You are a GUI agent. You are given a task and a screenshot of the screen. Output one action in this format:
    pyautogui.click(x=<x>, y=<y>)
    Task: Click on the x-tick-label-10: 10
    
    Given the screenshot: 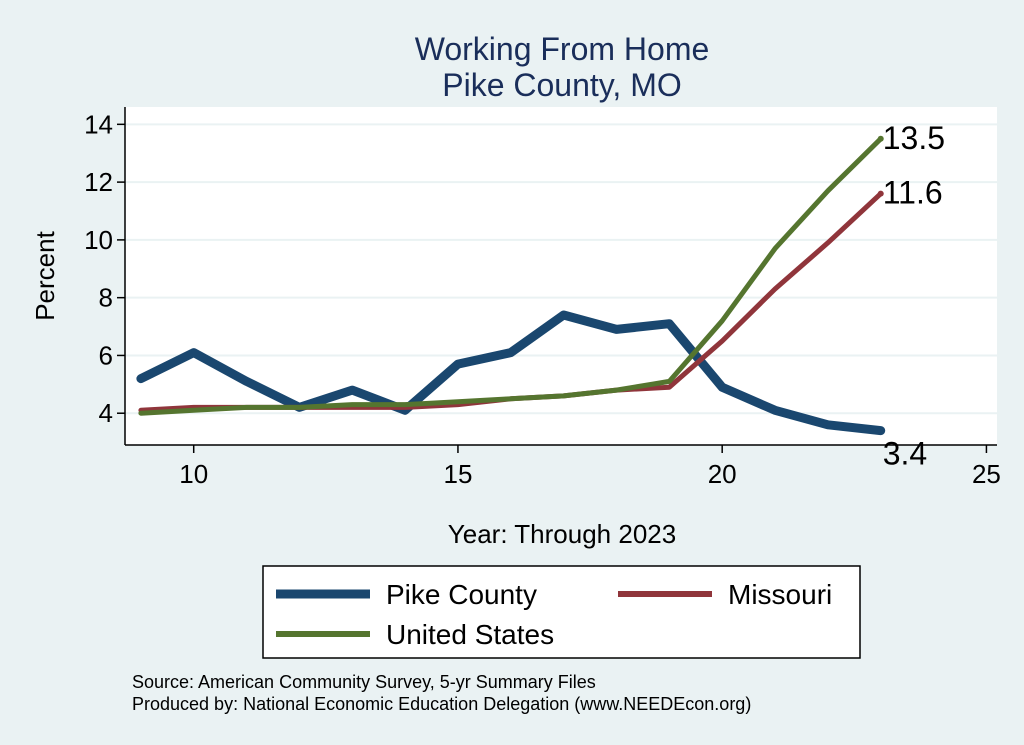 What is the action you would take?
    pyautogui.click(x=193, y=474)
    